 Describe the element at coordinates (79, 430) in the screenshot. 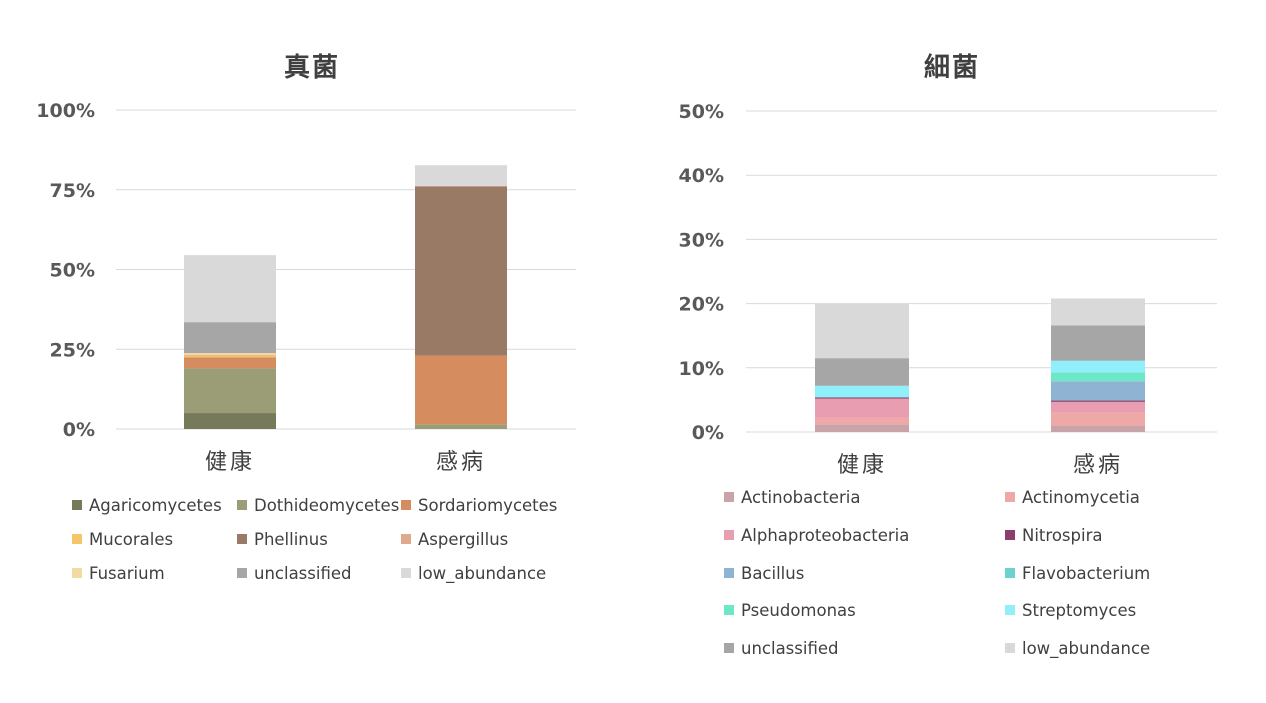

I see `fungi-y-tick-label: 0%` at that location.